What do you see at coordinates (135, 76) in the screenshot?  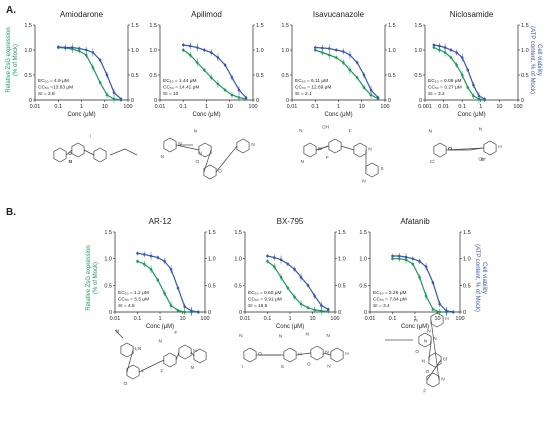 I see `y-tick-label-right: 0.5` at bounding box center [135, 76].